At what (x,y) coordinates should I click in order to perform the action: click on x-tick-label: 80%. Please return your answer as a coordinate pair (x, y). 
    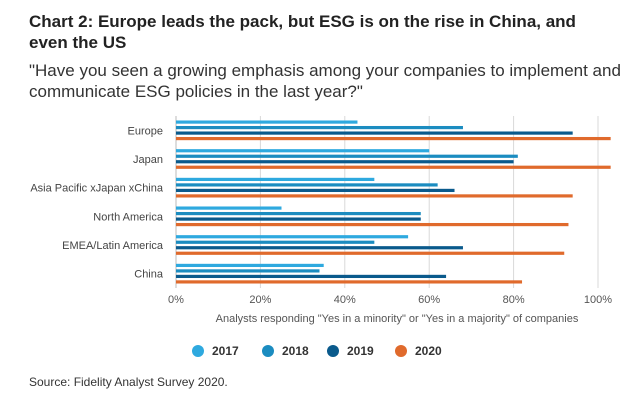
    Looking at the image, I should click on (514, 300).